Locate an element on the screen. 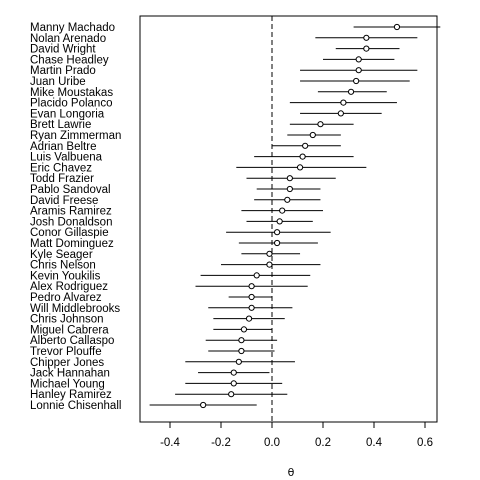 This screenshot has width=480, height=480. player-label: Hanley Ramirez is located at coordinates (71, 395).